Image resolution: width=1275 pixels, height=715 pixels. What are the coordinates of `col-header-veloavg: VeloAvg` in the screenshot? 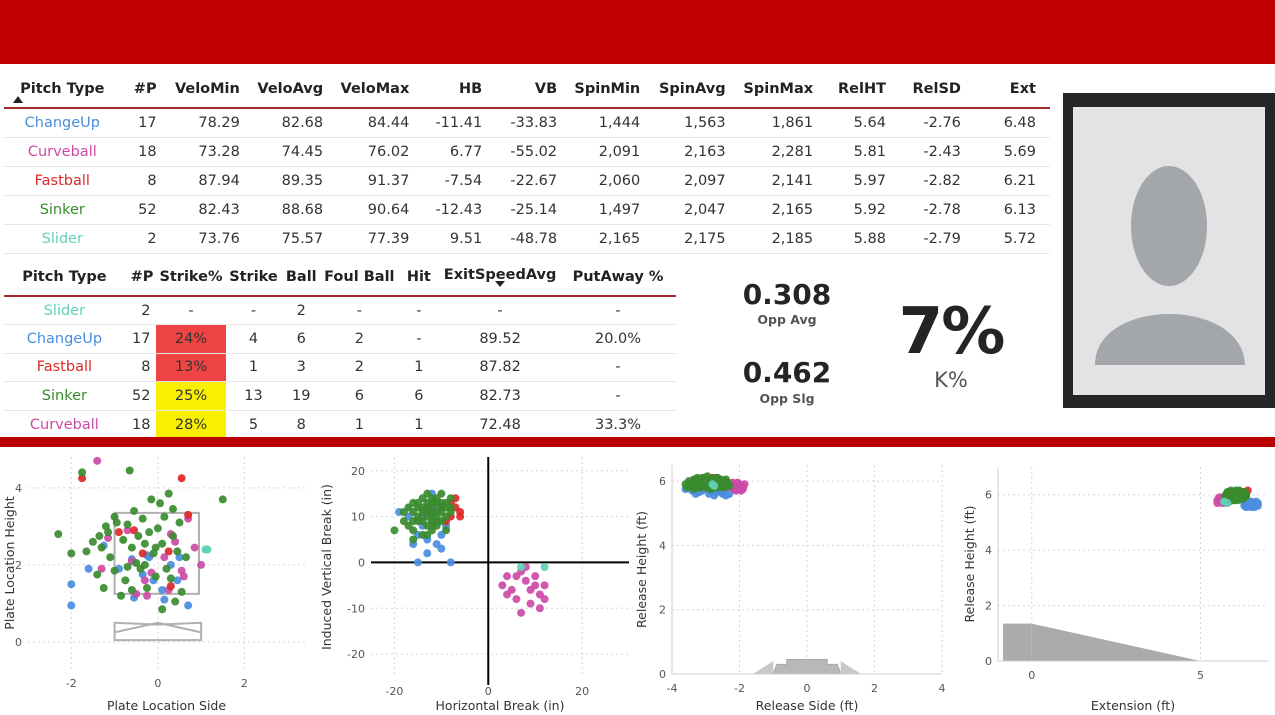 It's located at (295, 89).